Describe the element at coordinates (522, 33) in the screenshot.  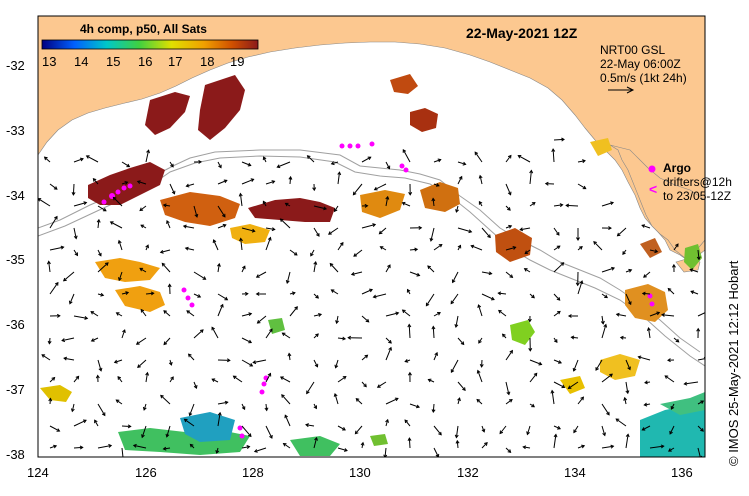
I see `map-title: 22-May-2021 12Z` at that location.